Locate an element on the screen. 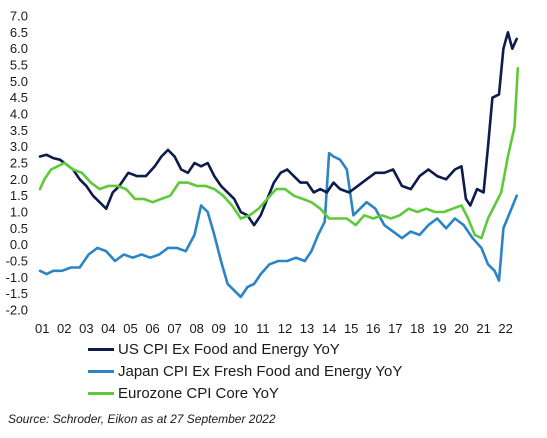 The image size is (547, 438). y-tick-label: 2.5 is located at coordinates (19, 163).